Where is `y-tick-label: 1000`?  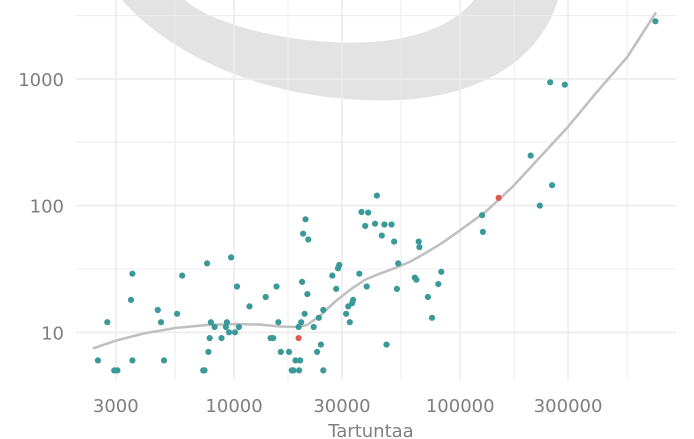
y-tick-label: 1000 is located at coordinates (41, 80).